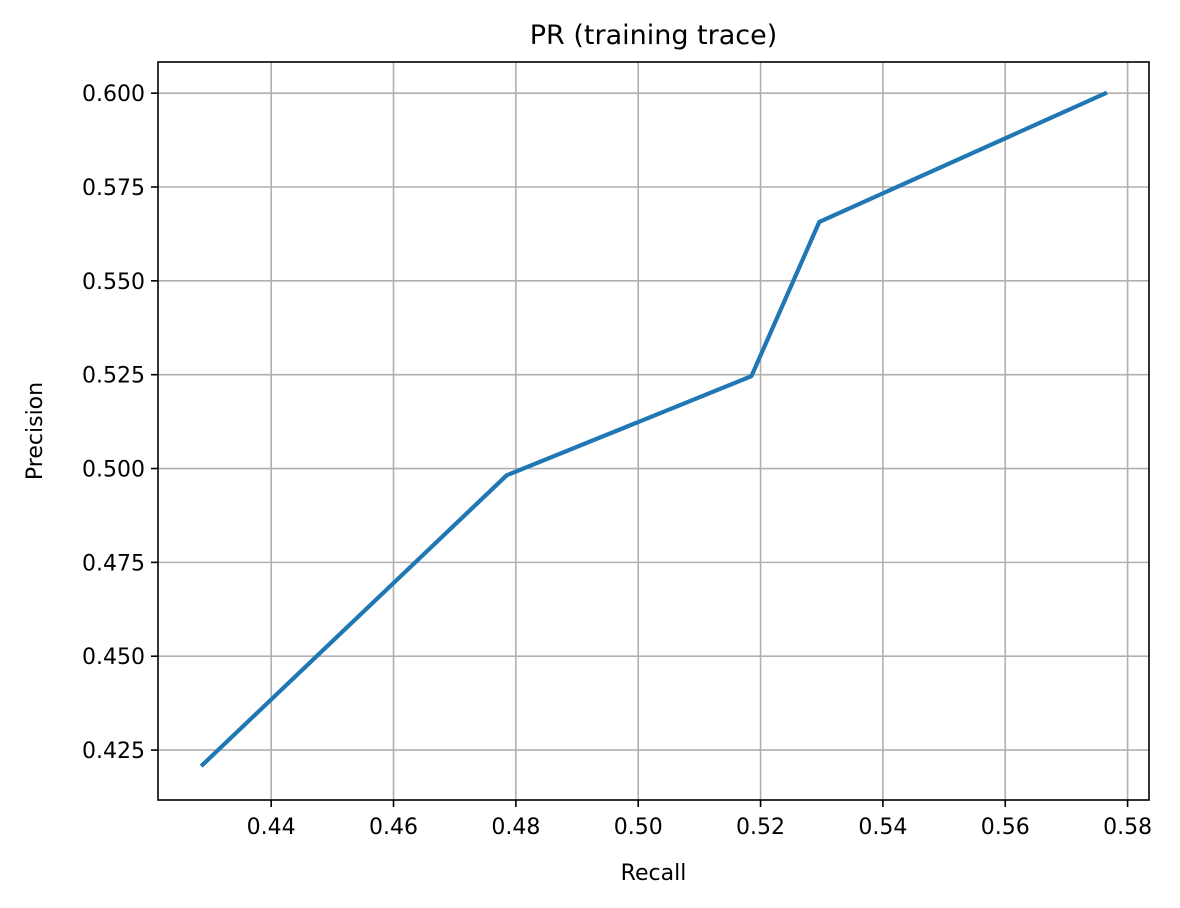  Describe the element at coordinates (515, 827) in the screenshot. I see `x-tick-label: 0.48` at that location.